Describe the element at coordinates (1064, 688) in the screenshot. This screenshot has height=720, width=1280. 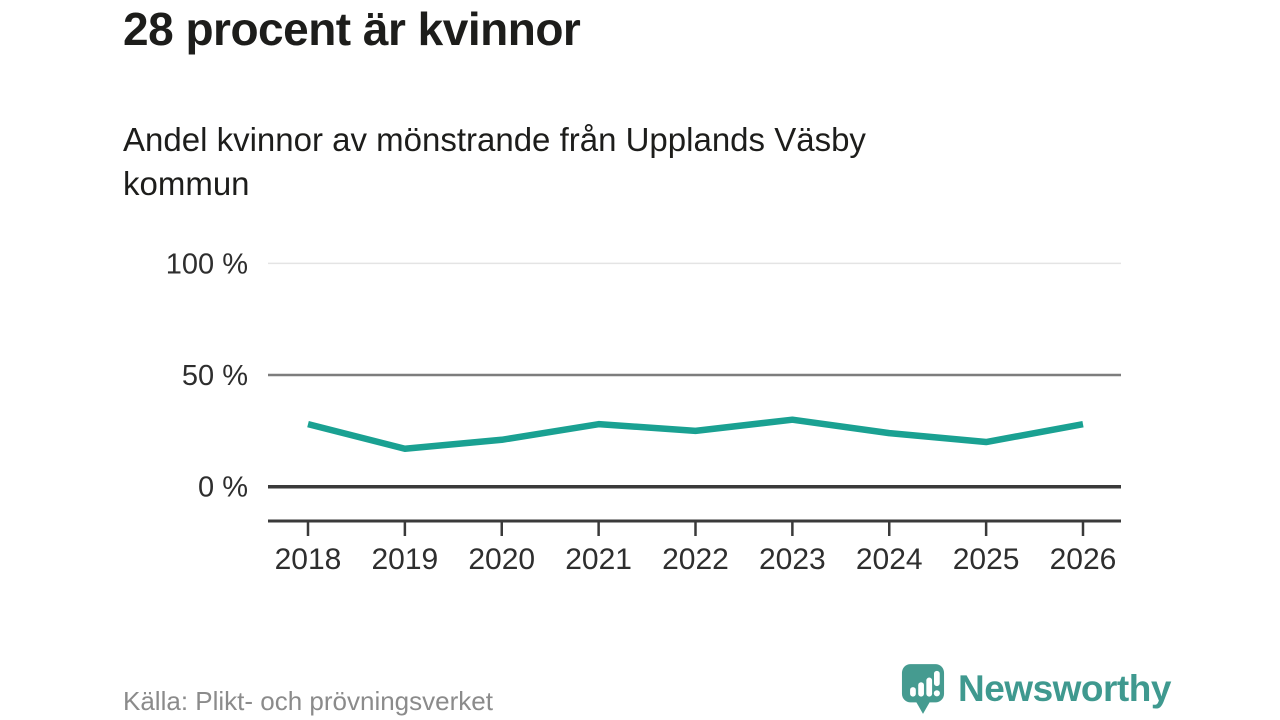
I see `brand-name: Newsworthy` at that location.